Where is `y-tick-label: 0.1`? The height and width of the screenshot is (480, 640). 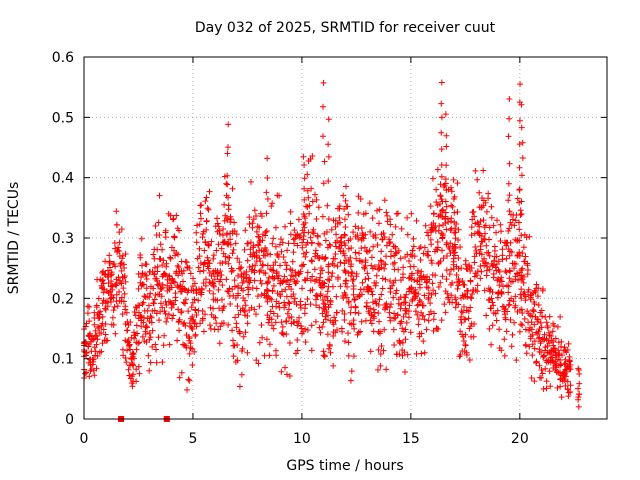
y-tick-label: 0.1 is located at coordinates (63, 360).